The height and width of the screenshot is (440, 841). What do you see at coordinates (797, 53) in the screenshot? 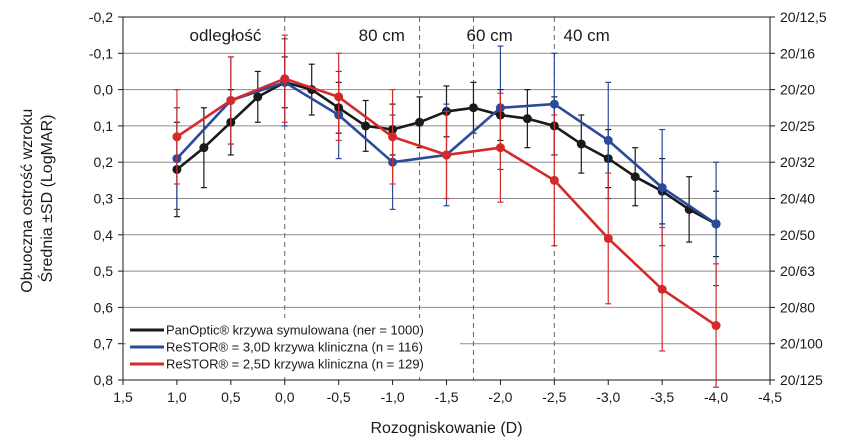
I see `y2-tick-label: 20/16` at bounding box center [797, 53].